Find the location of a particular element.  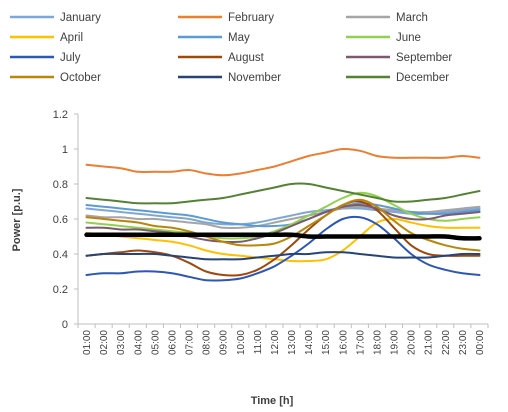

legend-label-january: January is located at coordinates (80, 18).